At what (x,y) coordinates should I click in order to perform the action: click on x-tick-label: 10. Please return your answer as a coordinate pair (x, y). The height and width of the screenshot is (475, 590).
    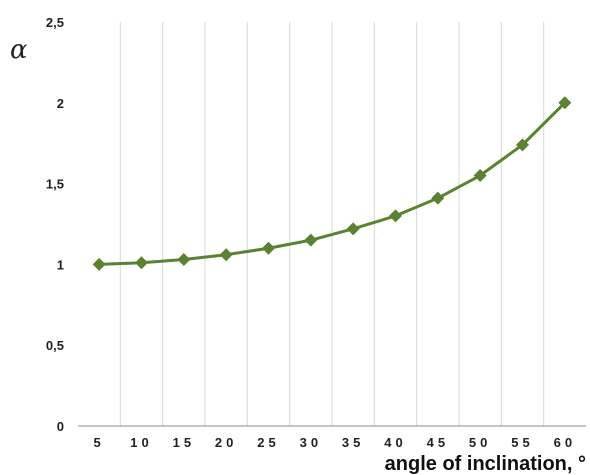
    Looking at the image, I should click on (141, 442).